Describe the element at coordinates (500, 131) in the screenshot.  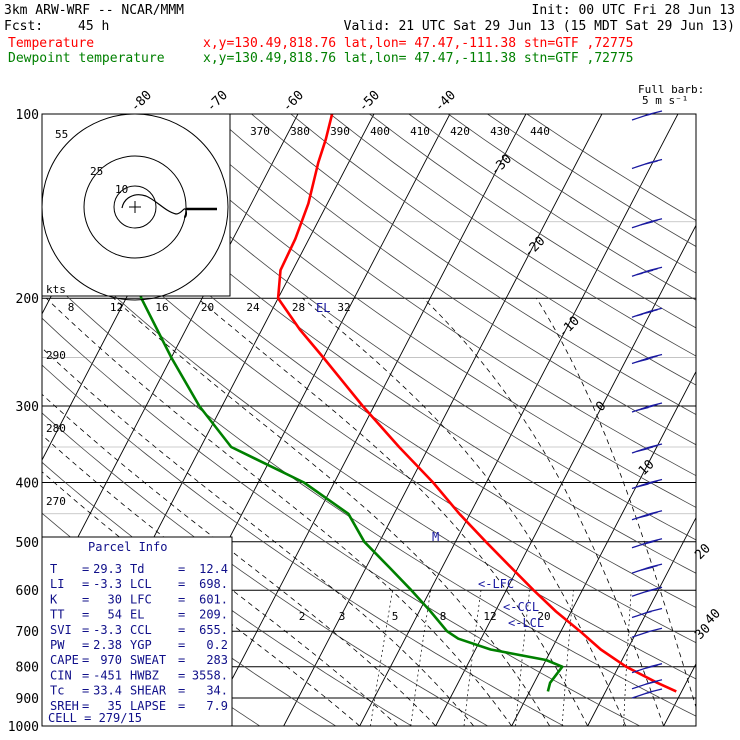
I see `thetae-label: 430` at that location.